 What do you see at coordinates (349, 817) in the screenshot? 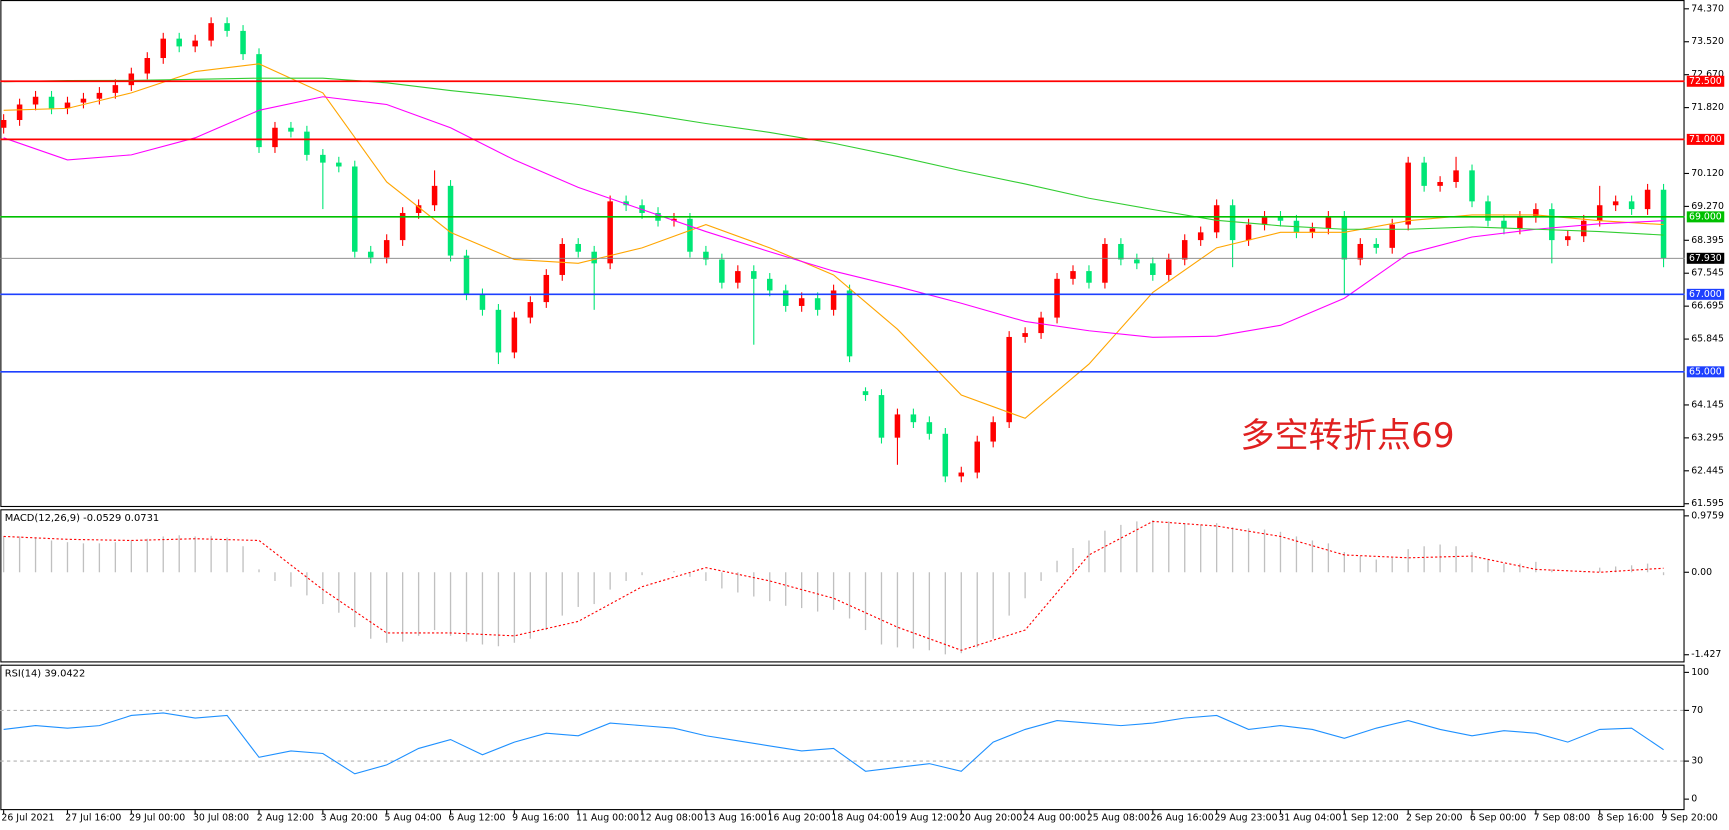
I see `x-tick-label: 3 Aug 20:00` at bounding box center [349, 817].